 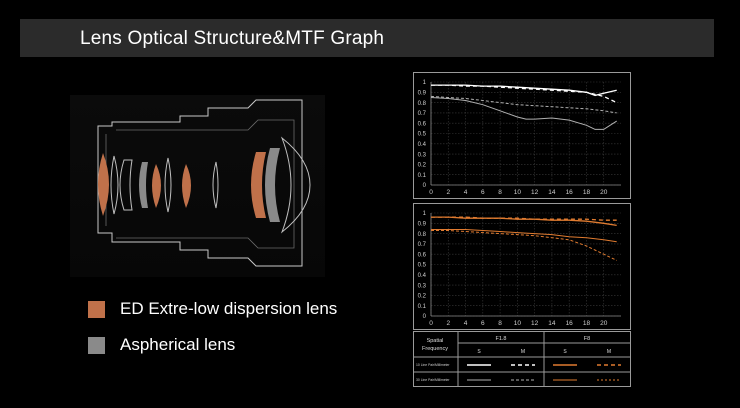 I want to click on table-row-30lp: 30 Line Pair/Millimeter, so click(x=433, y=380).